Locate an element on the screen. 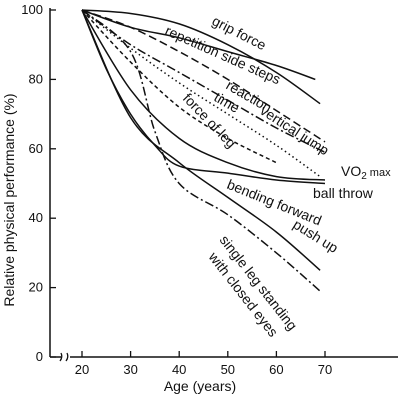  y-tick-label: 80 is located at coordinates (36, 78).